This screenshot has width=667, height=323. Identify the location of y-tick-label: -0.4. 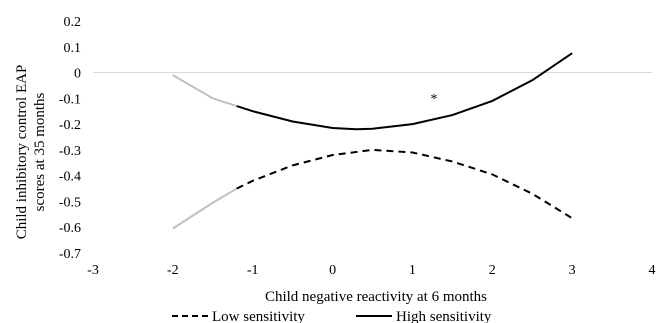
(70, 177).